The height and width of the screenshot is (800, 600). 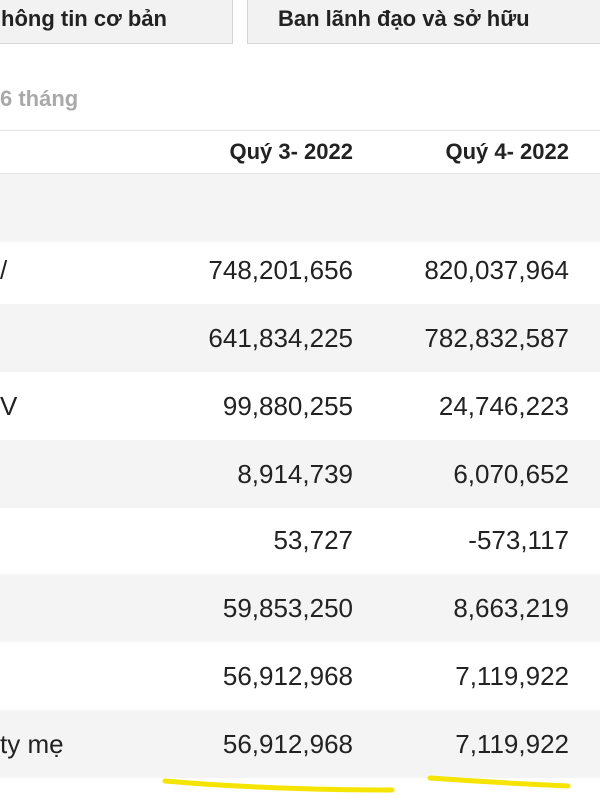 What do you see at coordinates (278, 785) in the screenshot?
I see `underline-q3` at bounding box center [278, 785].